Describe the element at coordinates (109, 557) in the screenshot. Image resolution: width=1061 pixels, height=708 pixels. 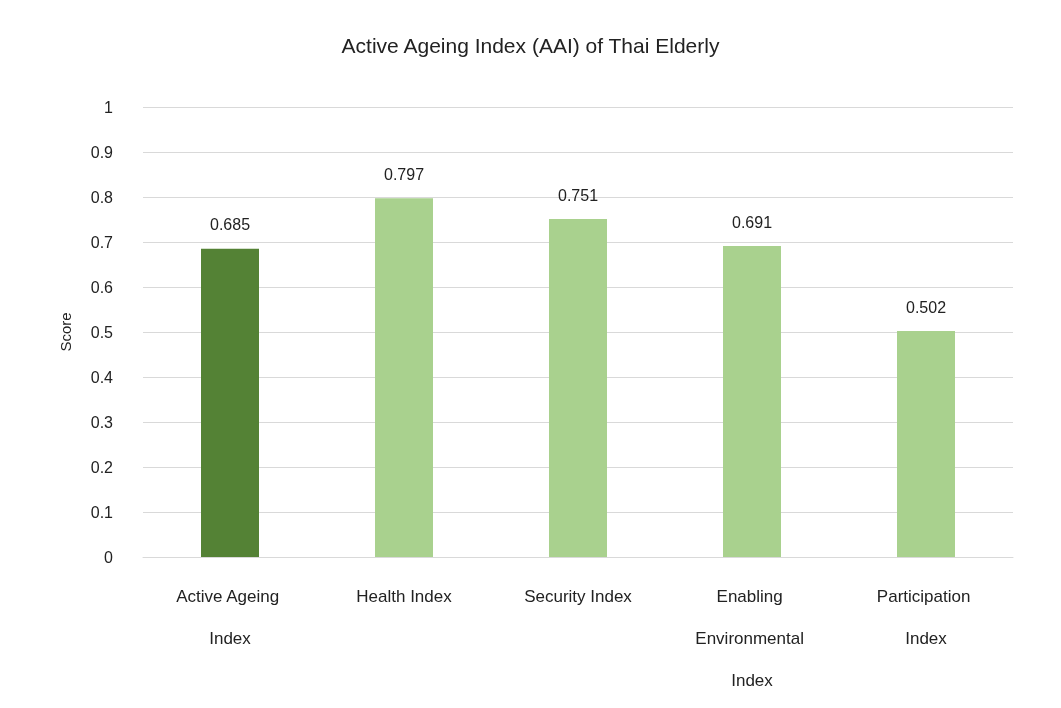
I see `y-tick-label: 0` at that location.